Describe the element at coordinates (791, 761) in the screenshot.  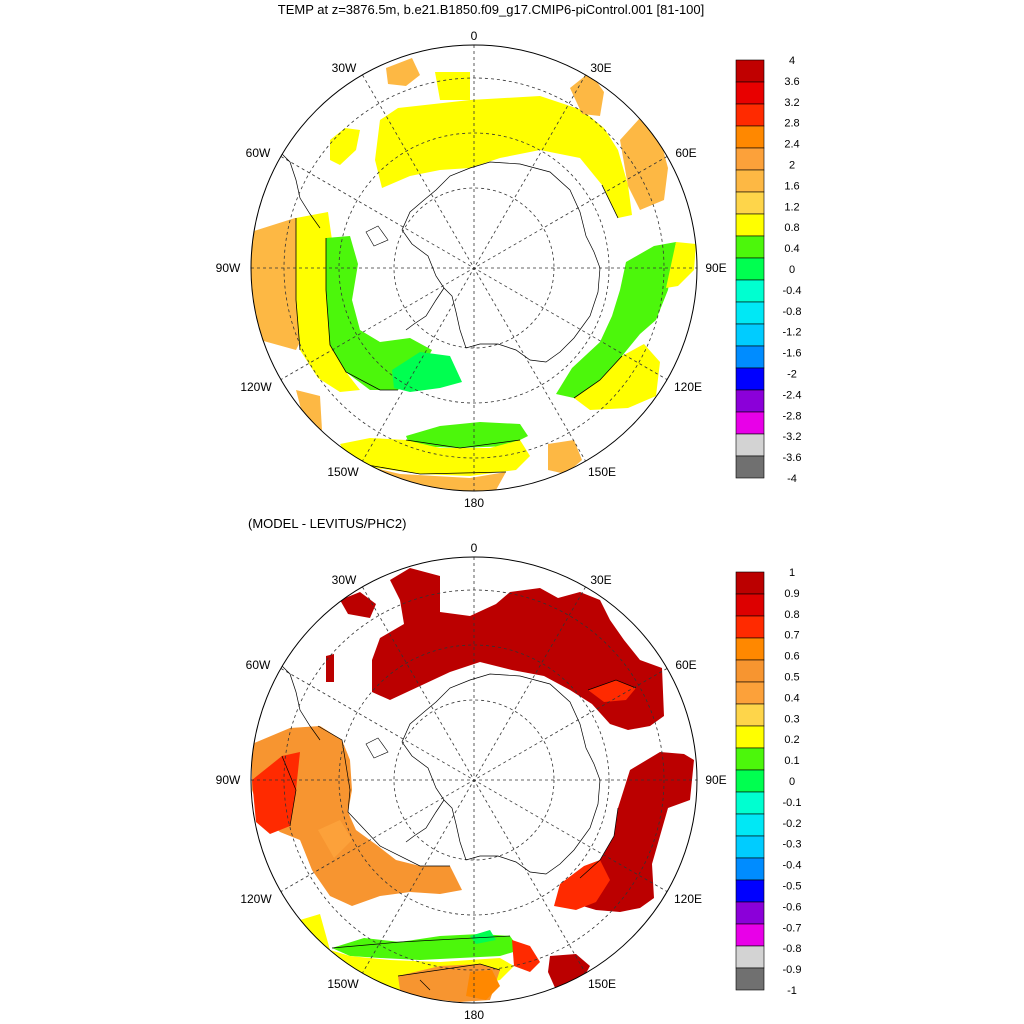
I see `colorbar-tick-label: 0.1` at that location.